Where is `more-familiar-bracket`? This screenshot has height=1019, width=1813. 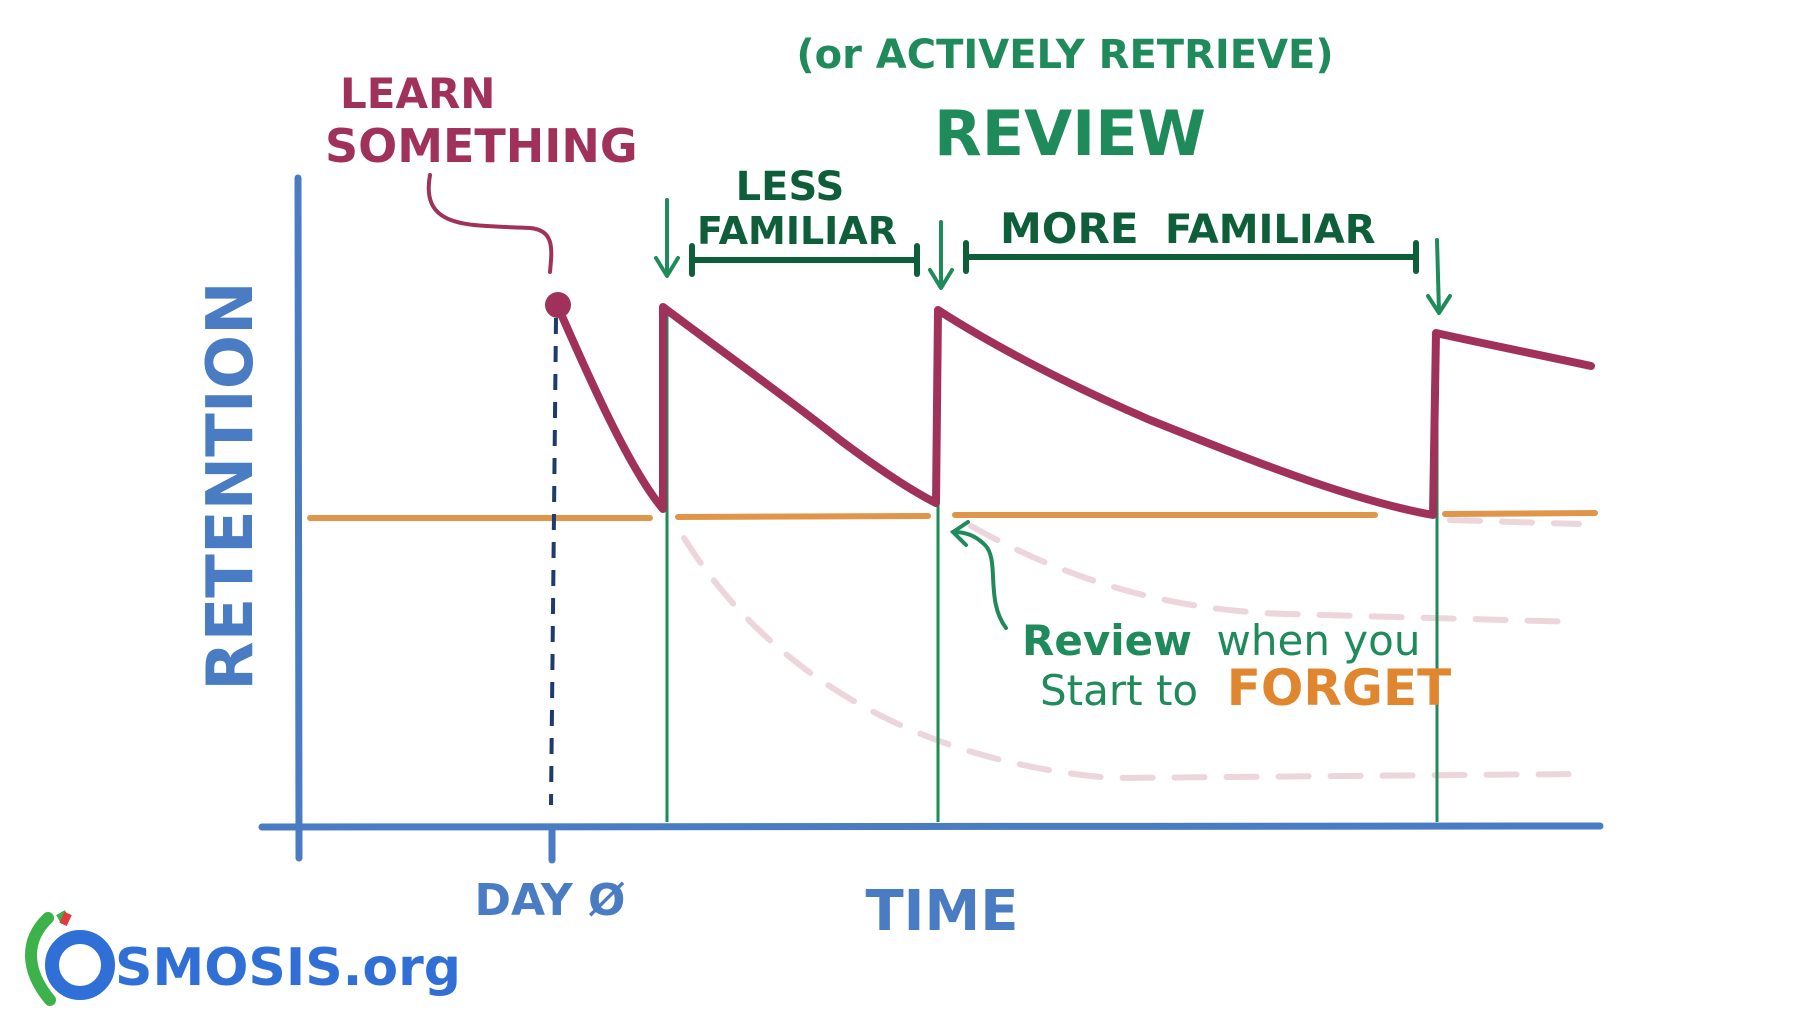
more-familiar-bracket is located at coordinates (1191, 257).